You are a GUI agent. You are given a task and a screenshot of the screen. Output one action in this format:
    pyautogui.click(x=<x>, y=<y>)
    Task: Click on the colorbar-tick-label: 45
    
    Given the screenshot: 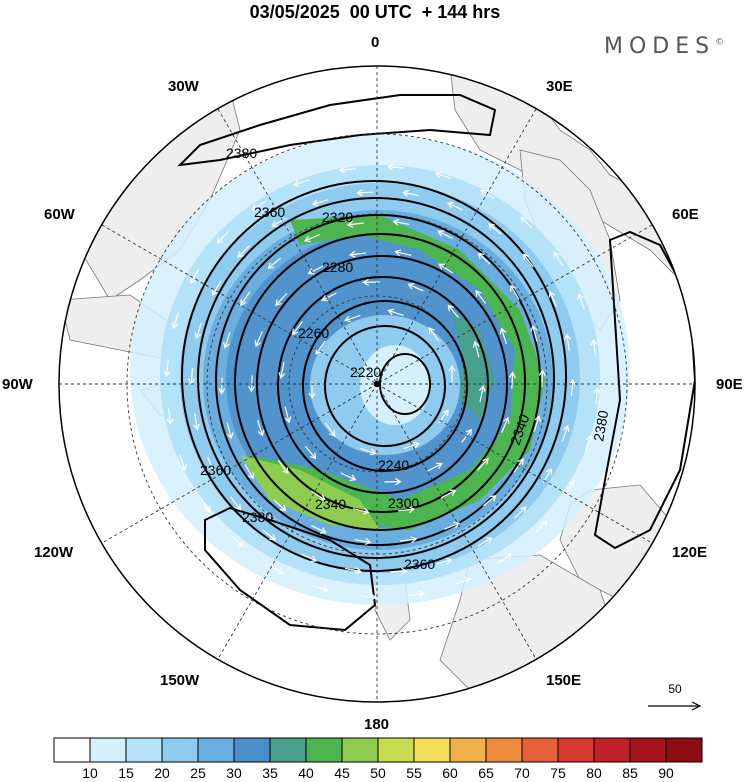 What is the action you would take?
    pyautogui.click(x=342, y=773)
    